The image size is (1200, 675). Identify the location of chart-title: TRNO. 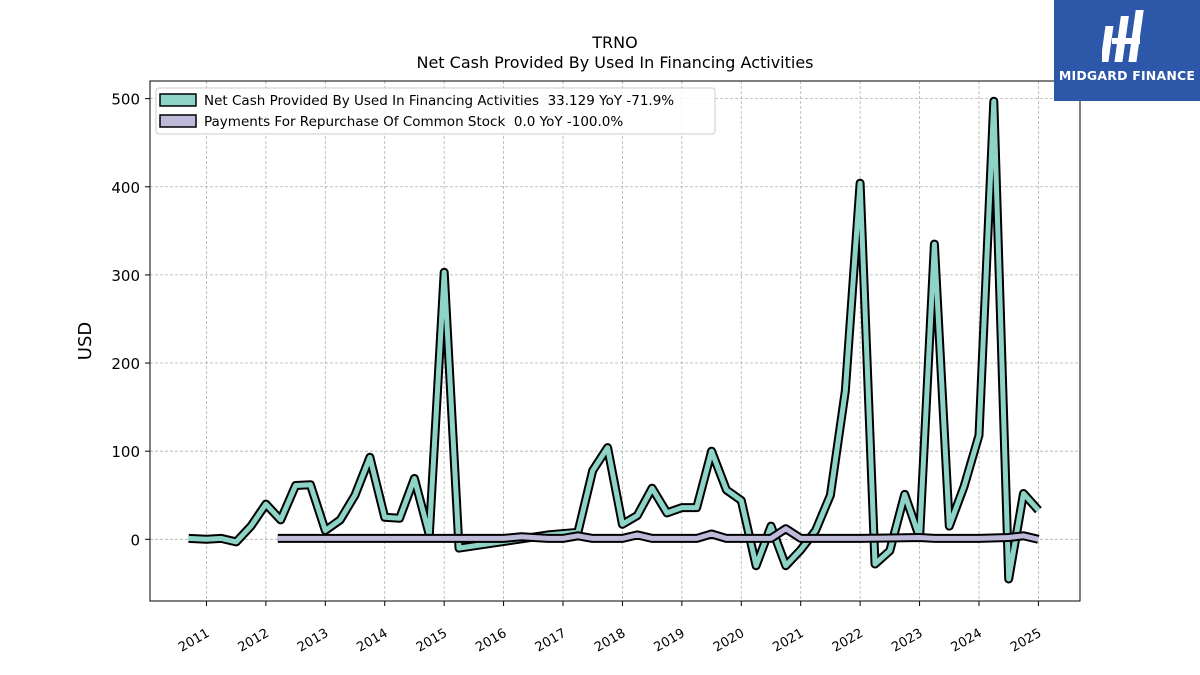
(614, 42).